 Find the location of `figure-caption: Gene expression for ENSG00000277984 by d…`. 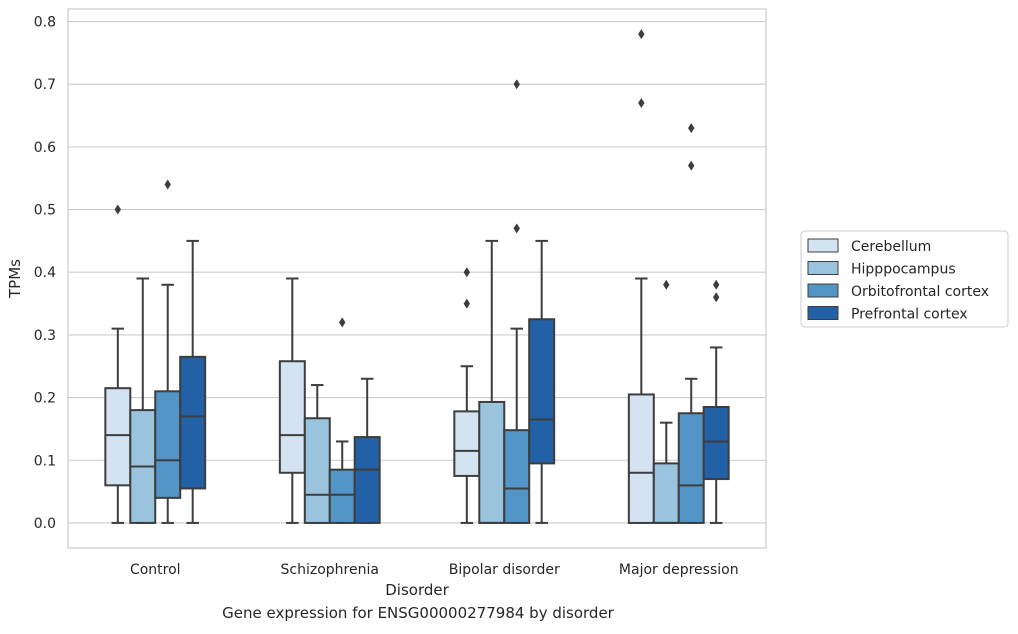

figure-caption: Gene expression for ENSG00000277984 by d… is located at coordinates (418, 613).